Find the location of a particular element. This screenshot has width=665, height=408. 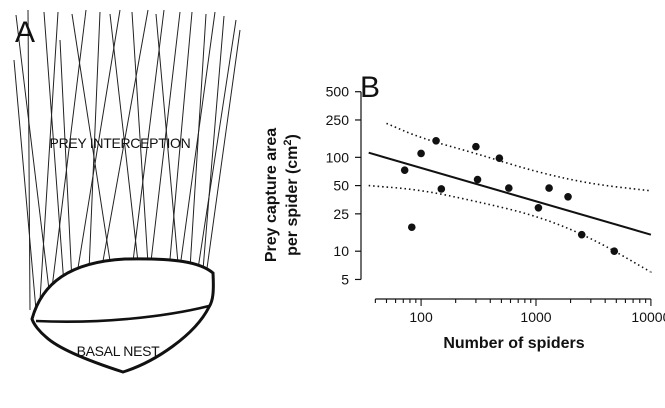

regression-line is located at coordinates (510, 193).